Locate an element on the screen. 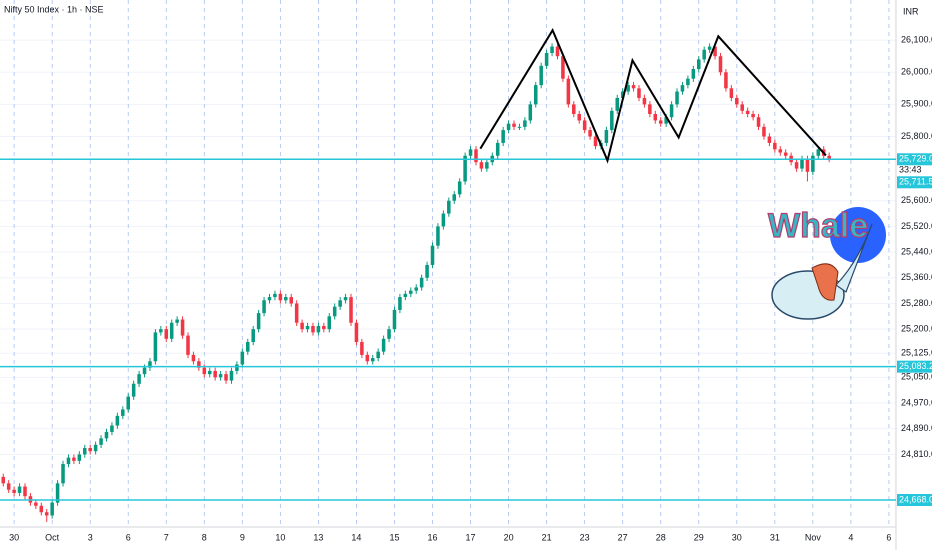 This screenshot has height=550, width=932. level-label: 24,668.05 is located at coordinates (915, 499).